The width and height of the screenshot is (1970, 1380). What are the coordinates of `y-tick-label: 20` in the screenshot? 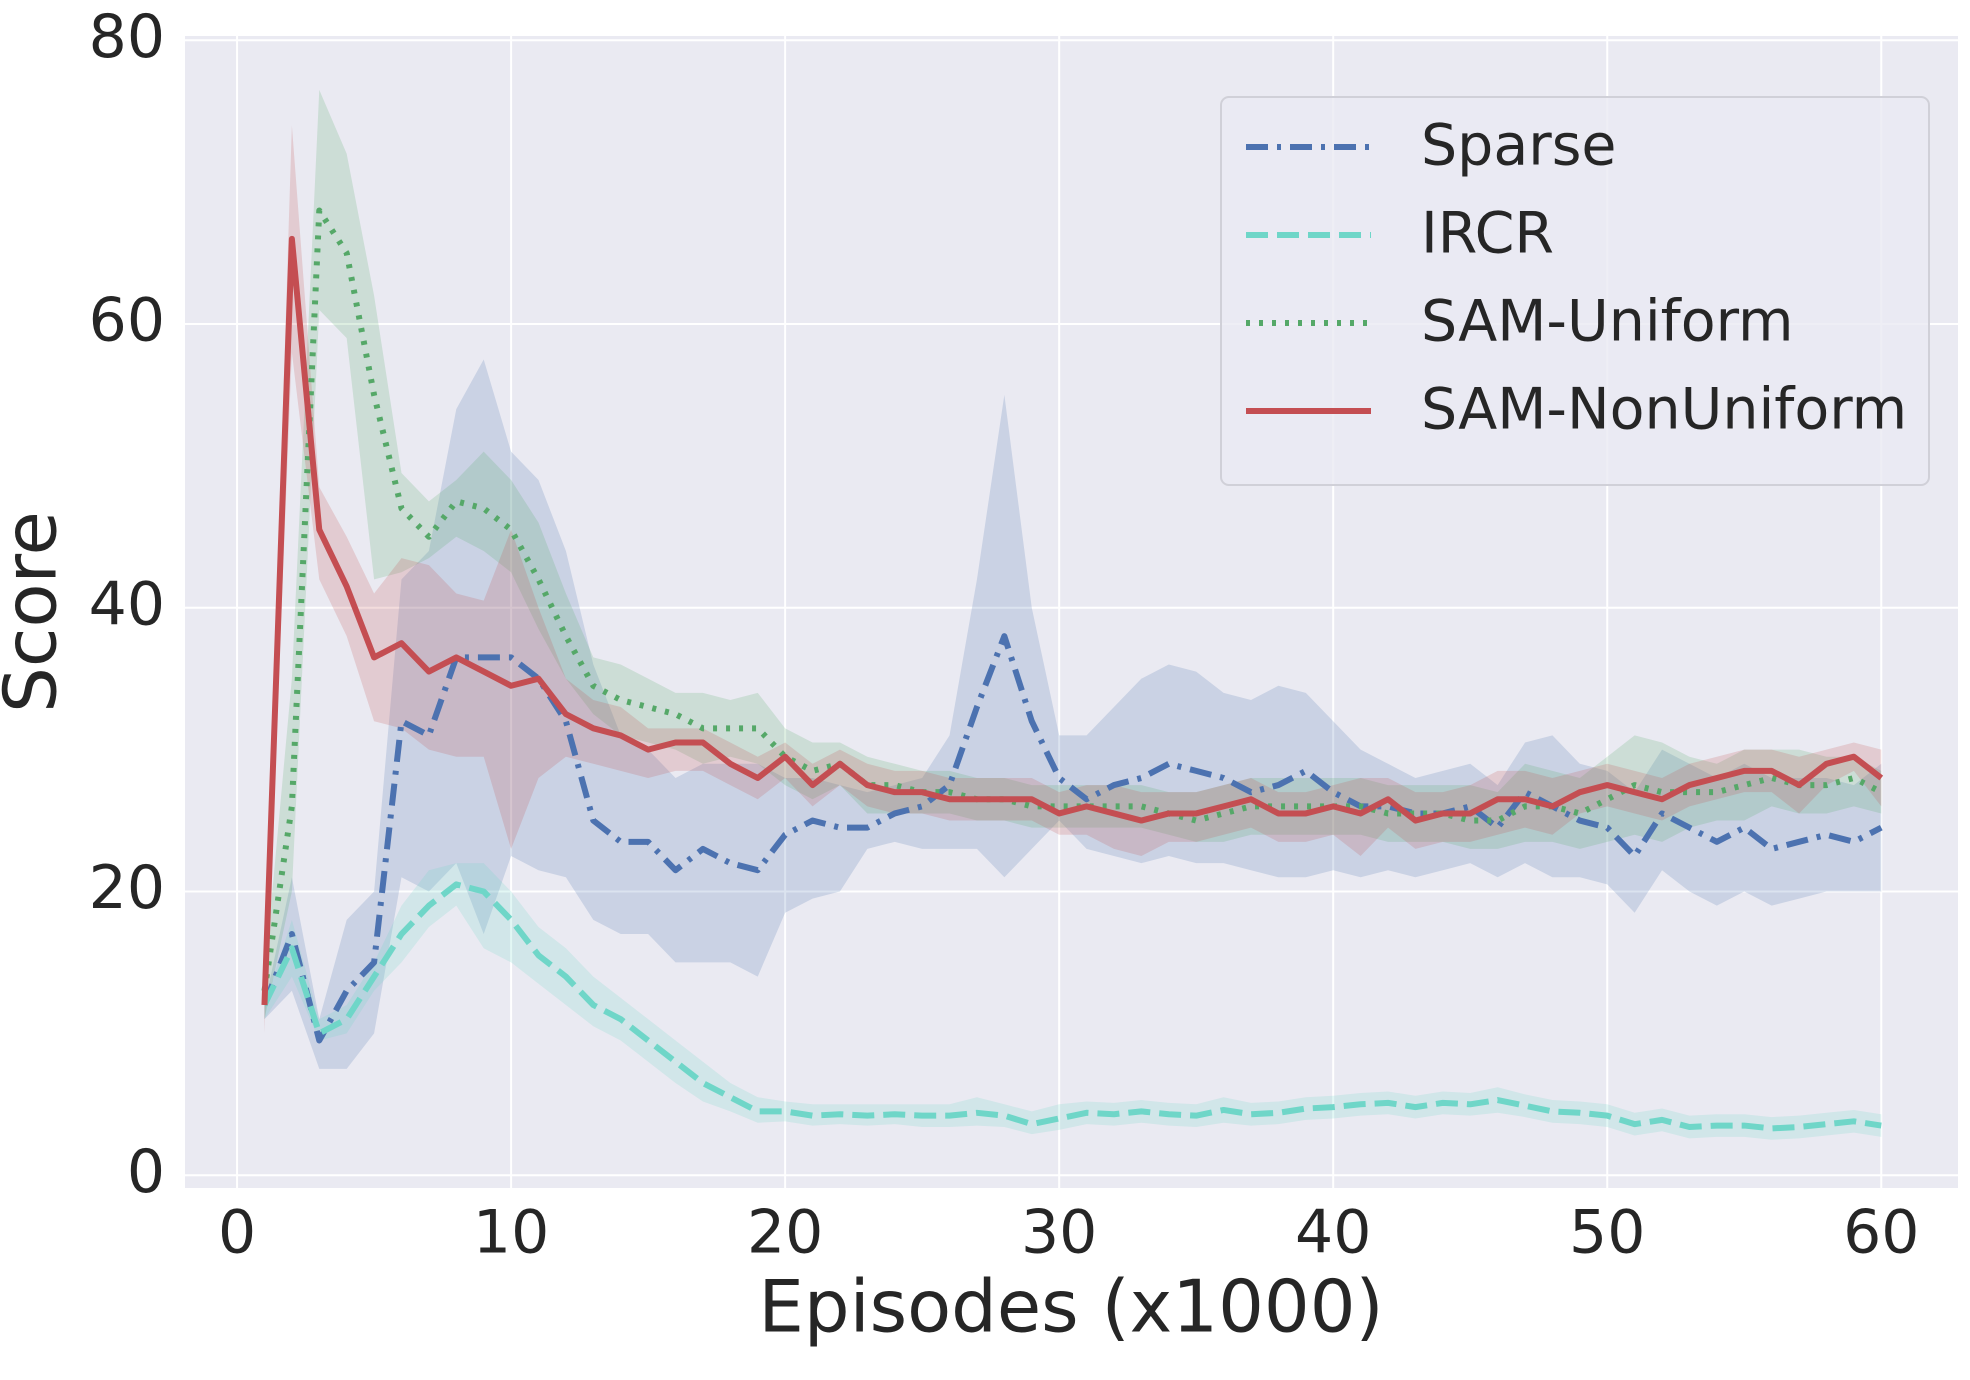 It's located at (127, 888).